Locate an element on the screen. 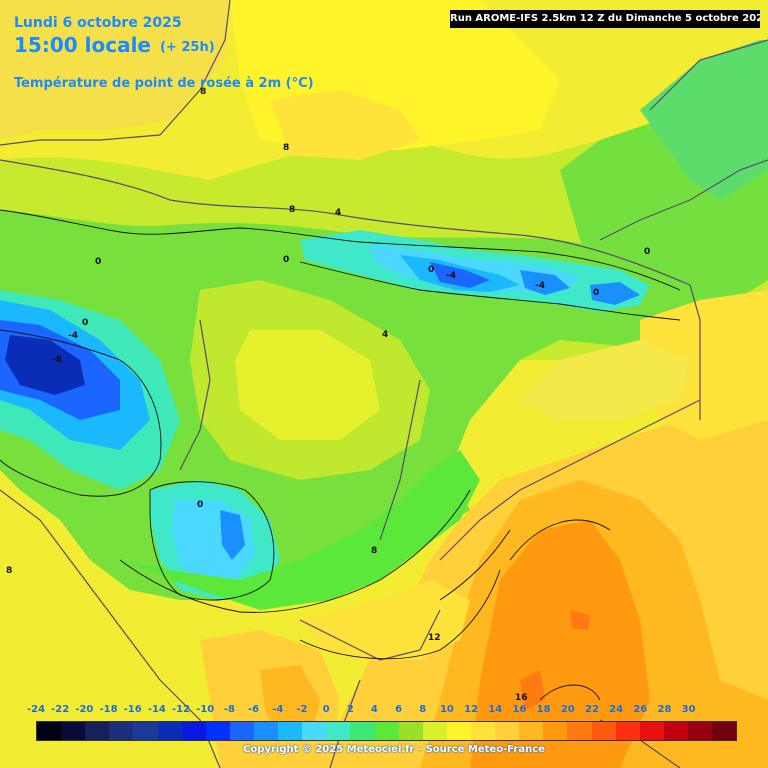 The width and height of the screenshot is (768, 768). contour-label: -8 is located at coordinates (57, 360).